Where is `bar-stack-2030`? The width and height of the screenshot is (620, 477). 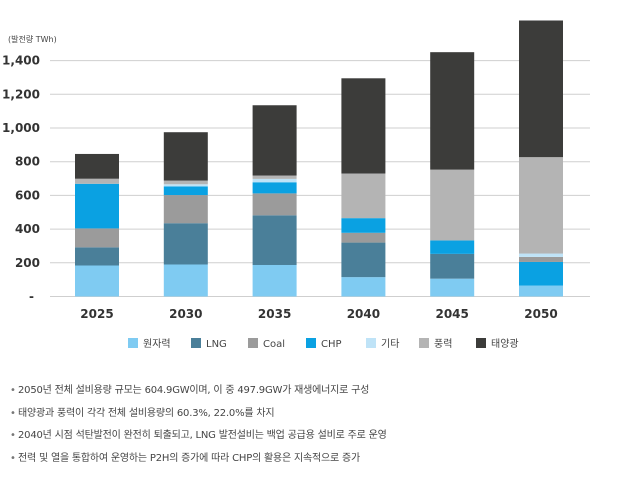
bar-stack-2030 is located at coordinates (185, 214).